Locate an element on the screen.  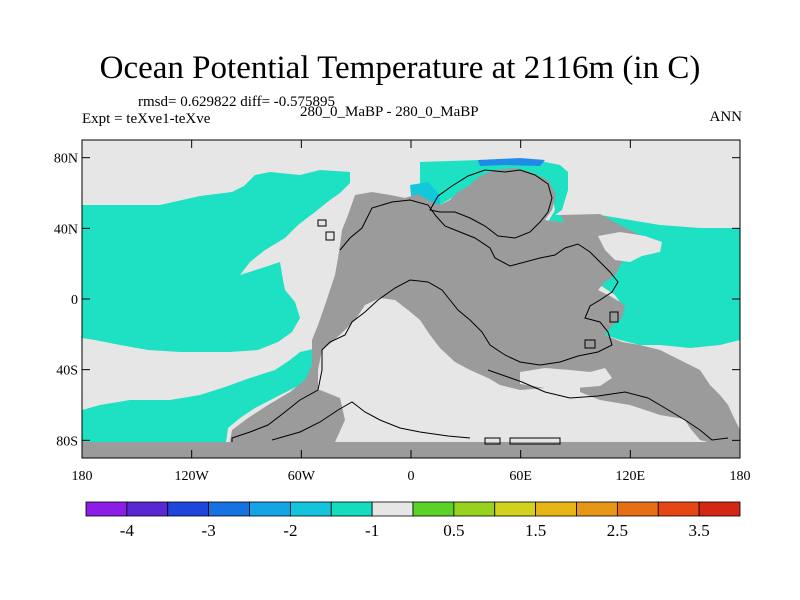
colorbar-label: 3.5 is located at coordinates (699, 530).